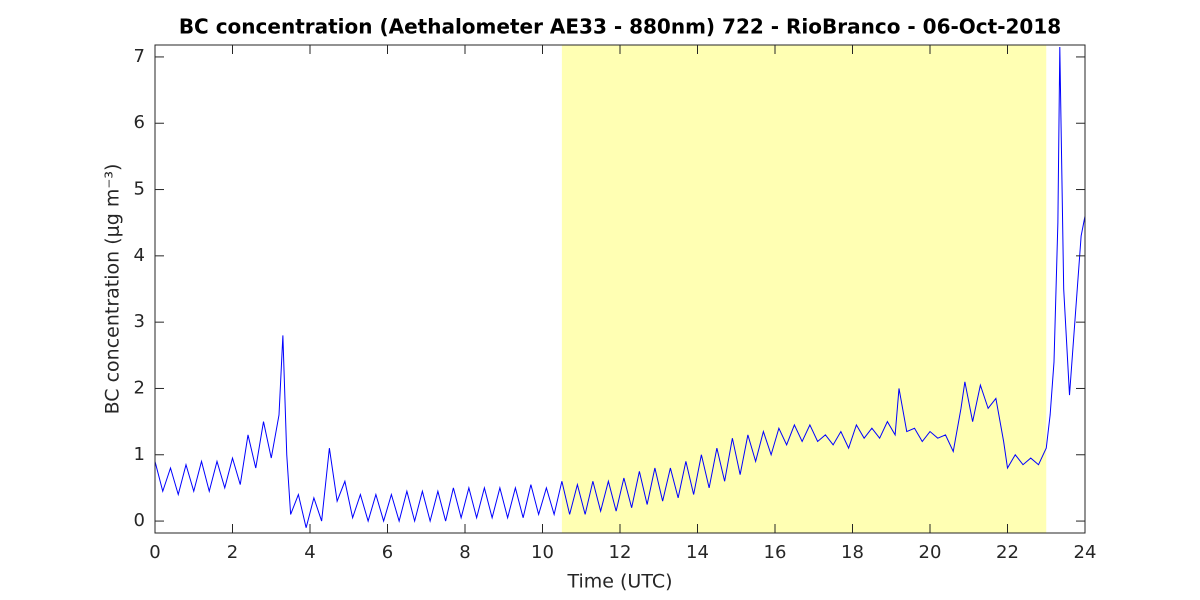 The height and width of the screenshot is (600, 1200). I want to click on x-axis-label: Time (UTC), so click(619, 582).